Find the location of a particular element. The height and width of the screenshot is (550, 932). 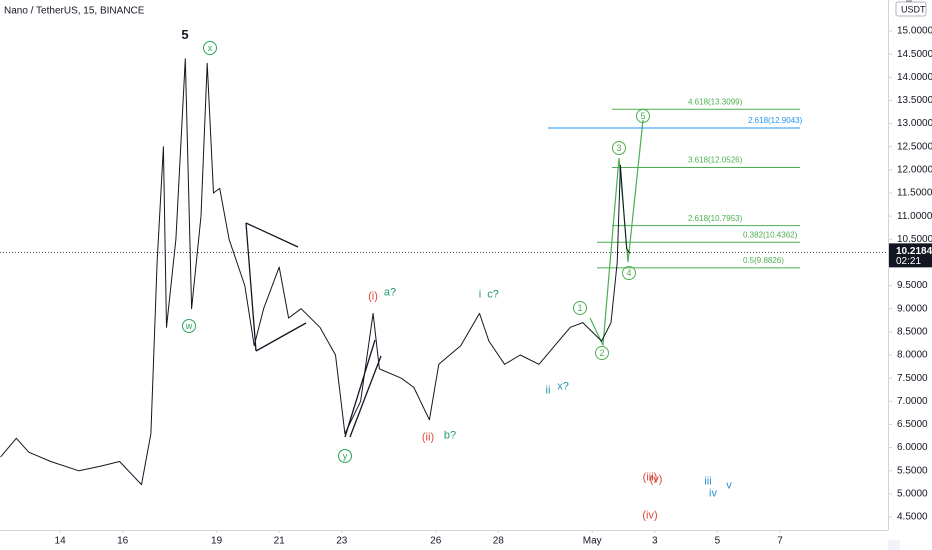

wave-label: x is located at coordinates (210, 48).